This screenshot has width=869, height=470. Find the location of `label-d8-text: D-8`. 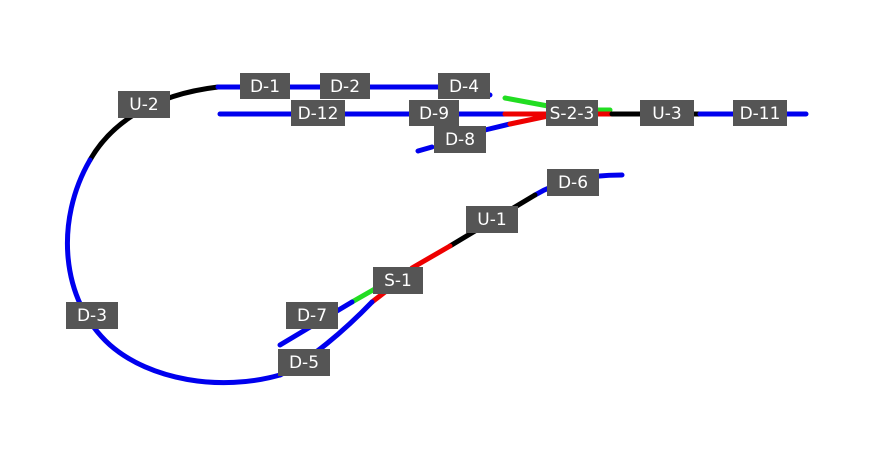

label-d8-text: D-8 is located at coordinates (460, 140).